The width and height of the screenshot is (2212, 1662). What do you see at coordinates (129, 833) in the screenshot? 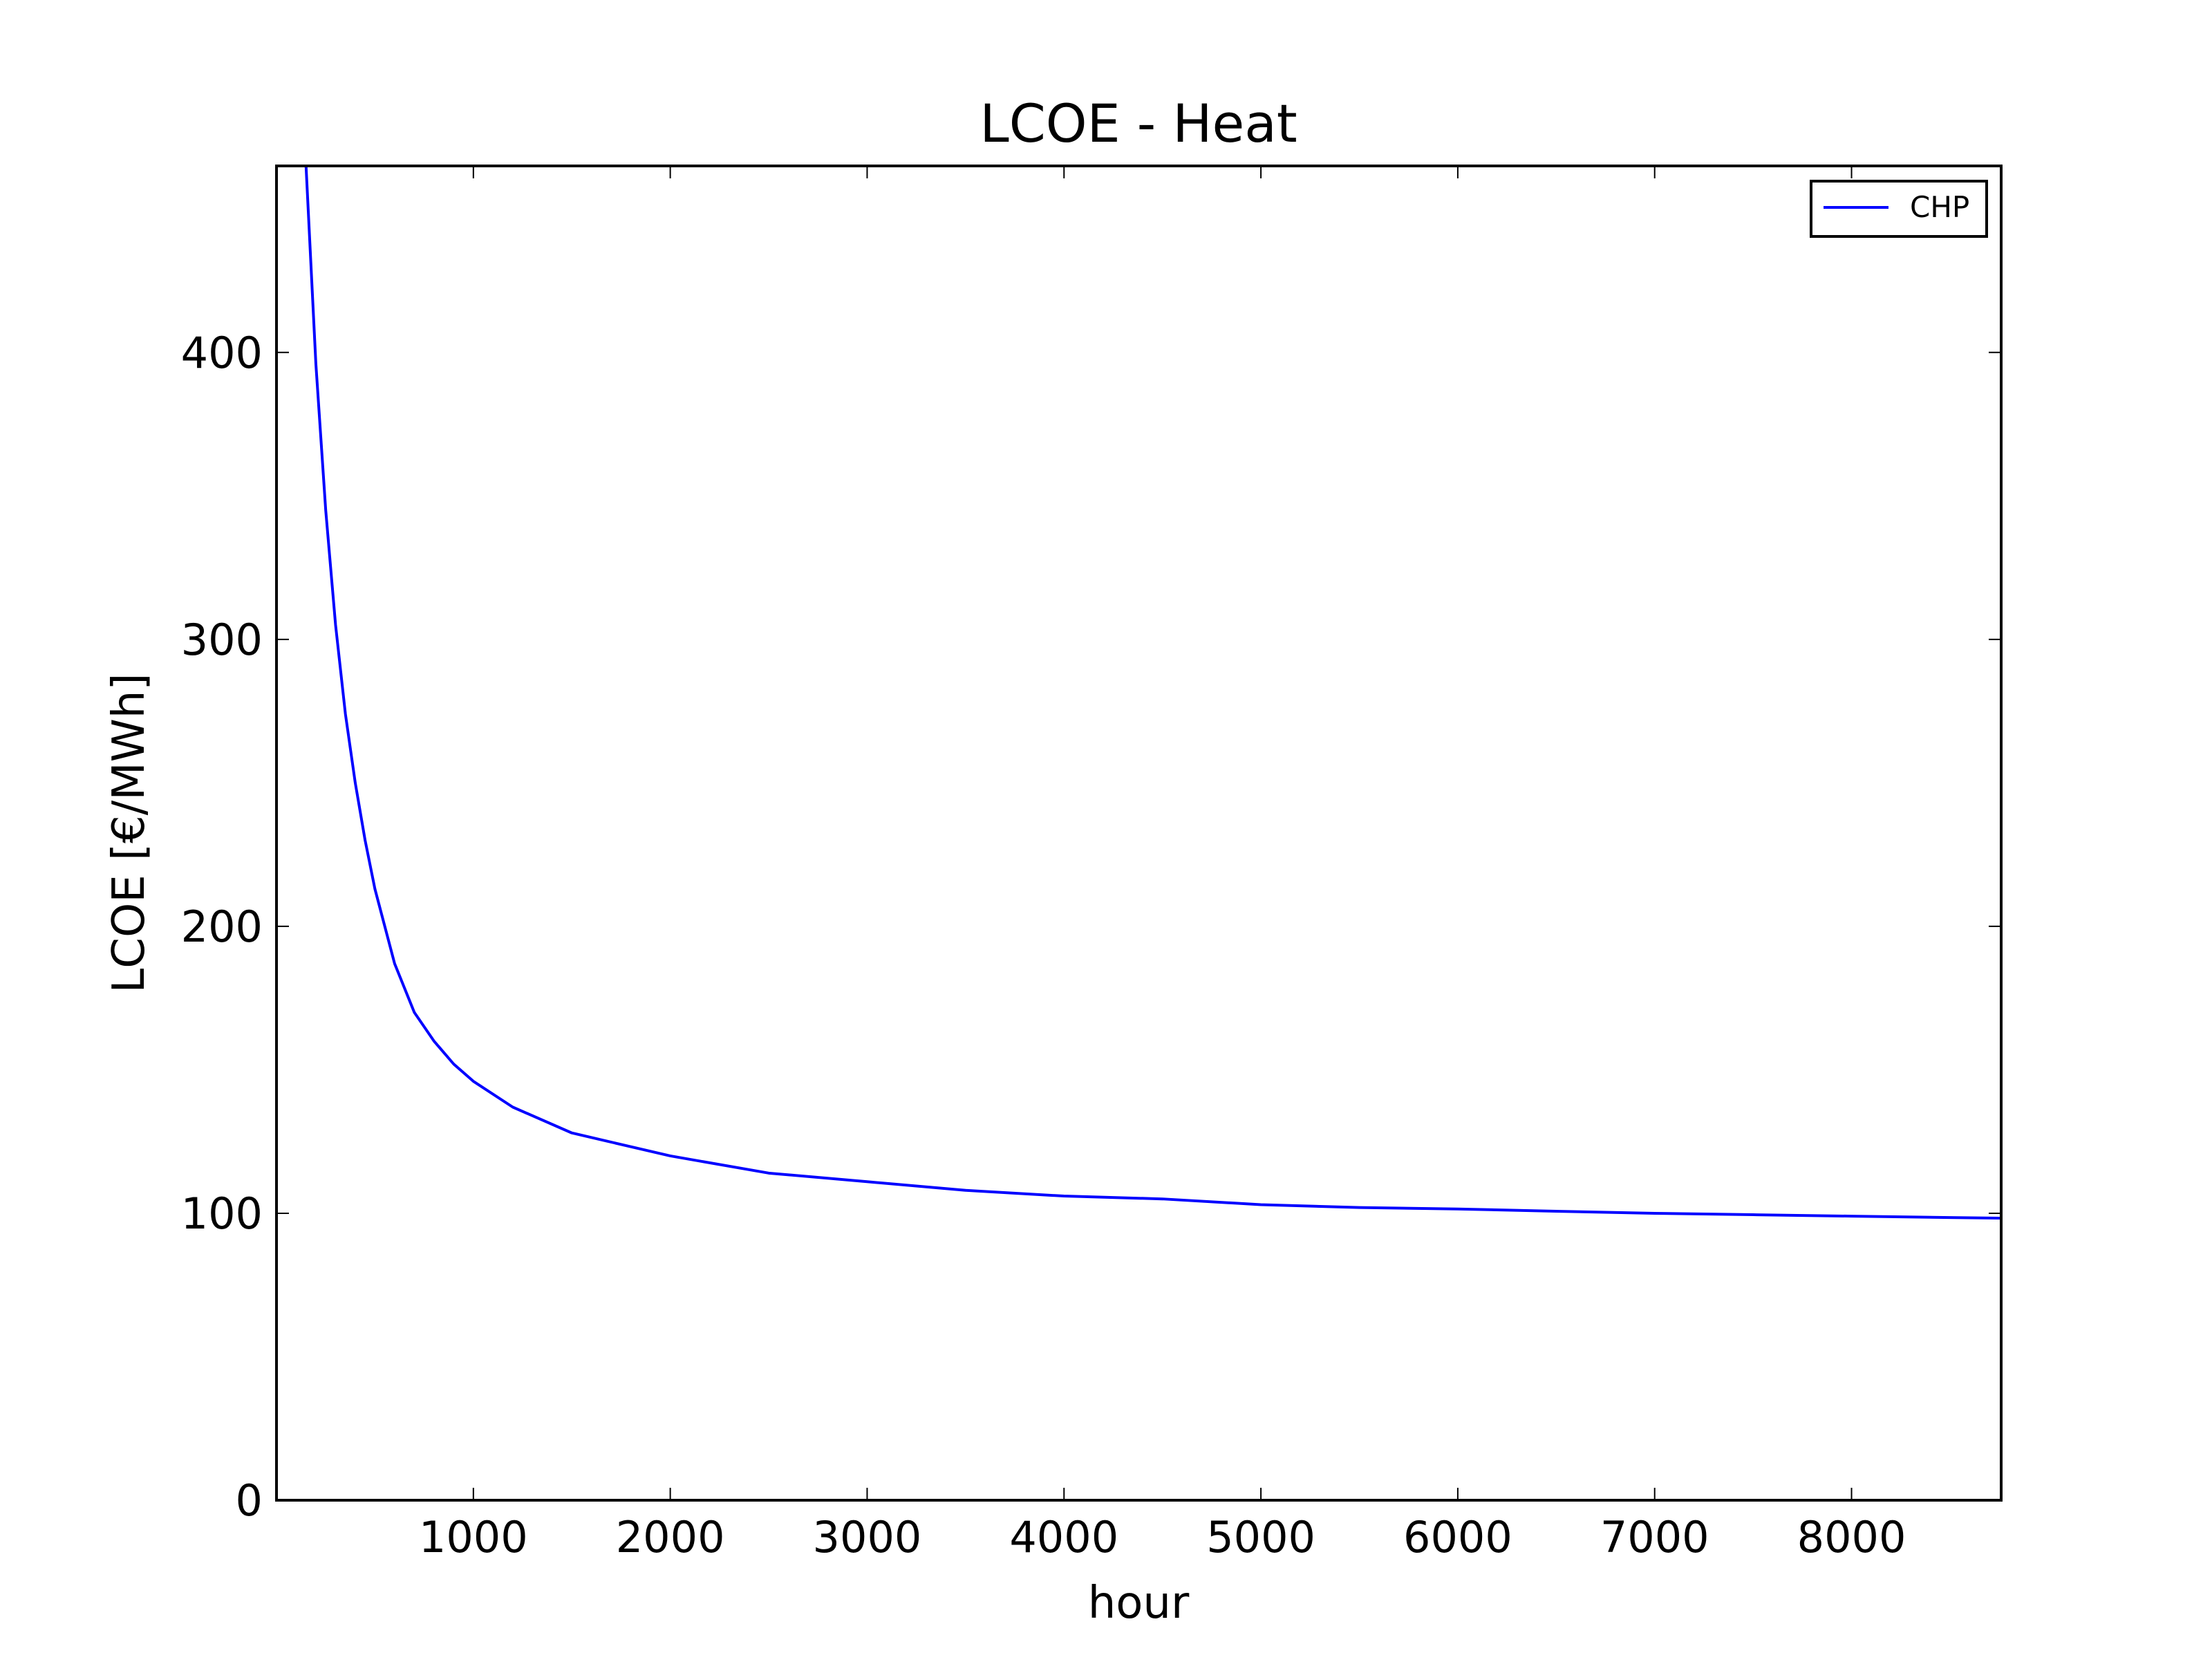
I see `y-axis-label: LCOE [€/MWh]` at bounding box center [129, 833].